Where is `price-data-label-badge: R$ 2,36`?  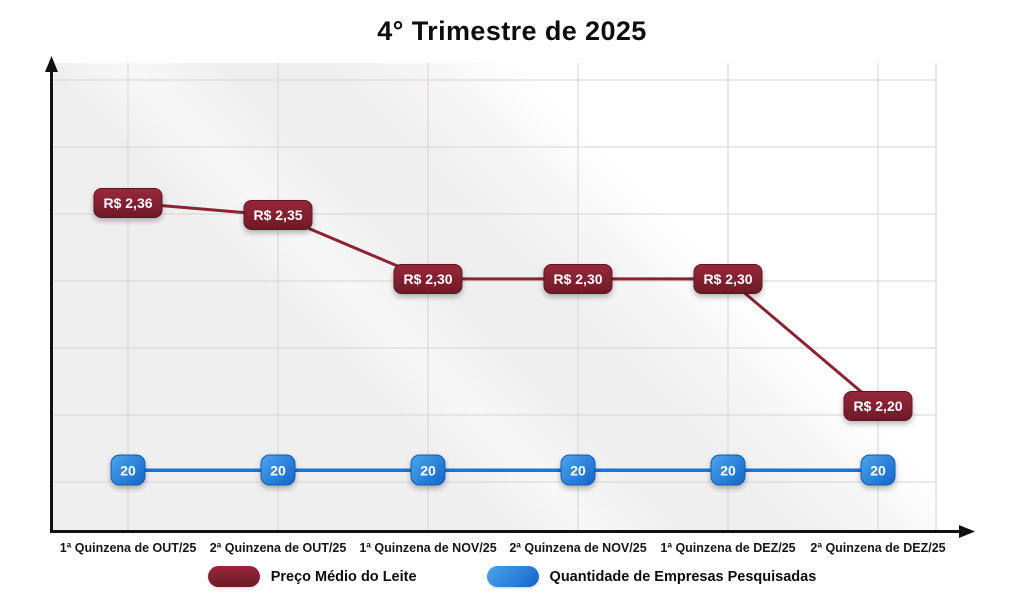 price-data-label-badge: R$ 2,36 is located at coordinates (128, 202).